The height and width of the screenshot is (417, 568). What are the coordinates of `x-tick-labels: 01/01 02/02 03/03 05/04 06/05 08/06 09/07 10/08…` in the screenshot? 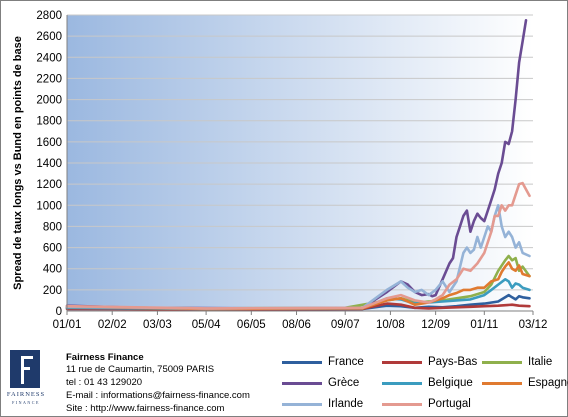 It's located at (300, 325).